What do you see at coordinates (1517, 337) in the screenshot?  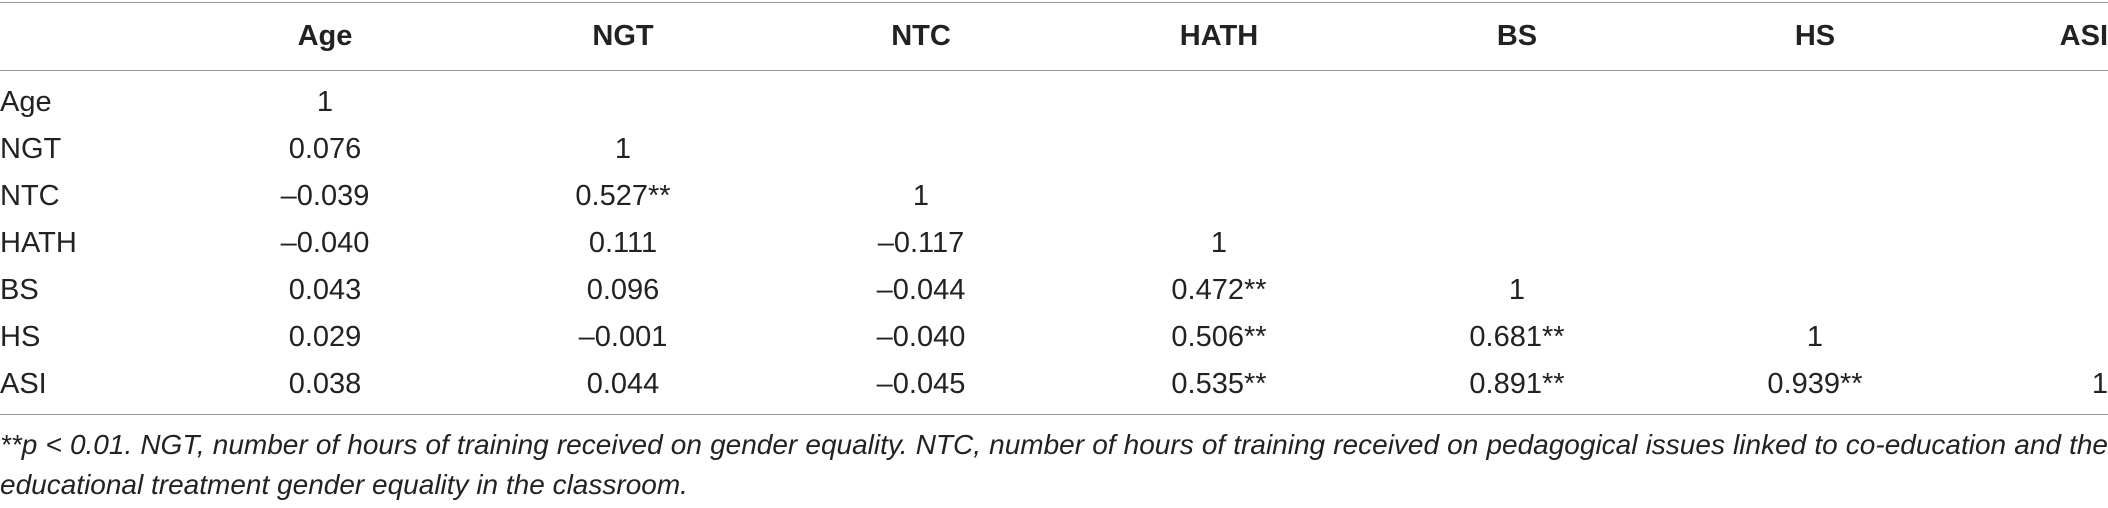 I see `cell: 0.681**` at bounding box center [1517, 337].